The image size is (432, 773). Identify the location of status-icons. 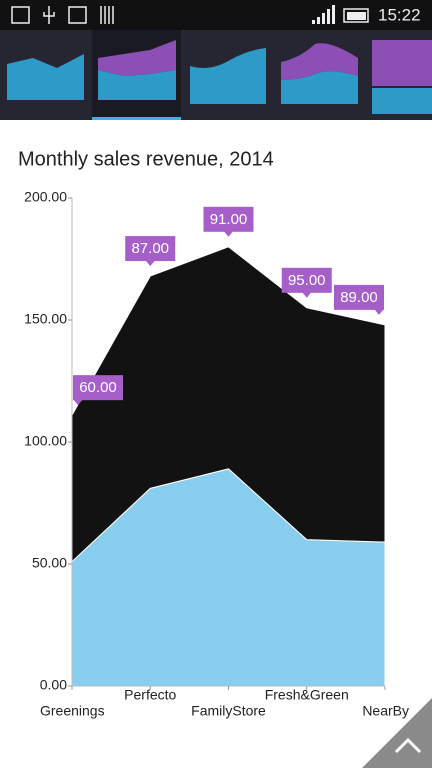
(190, 15).